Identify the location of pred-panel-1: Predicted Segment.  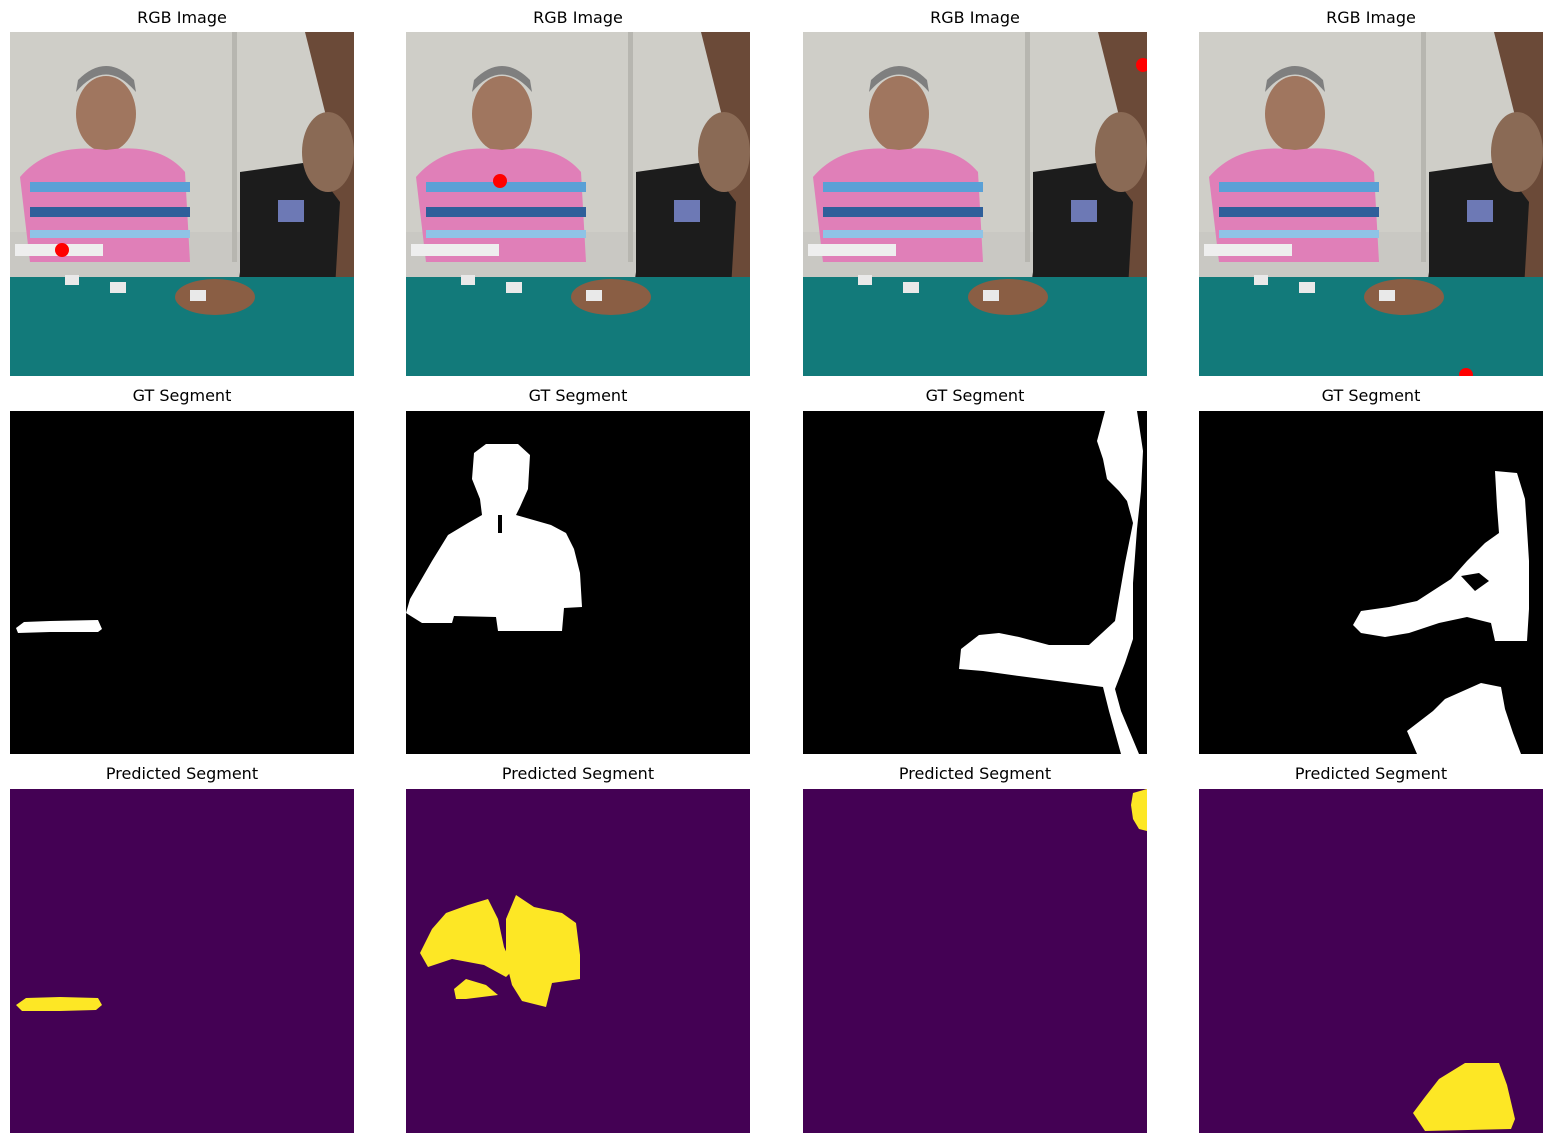
(182, 949).